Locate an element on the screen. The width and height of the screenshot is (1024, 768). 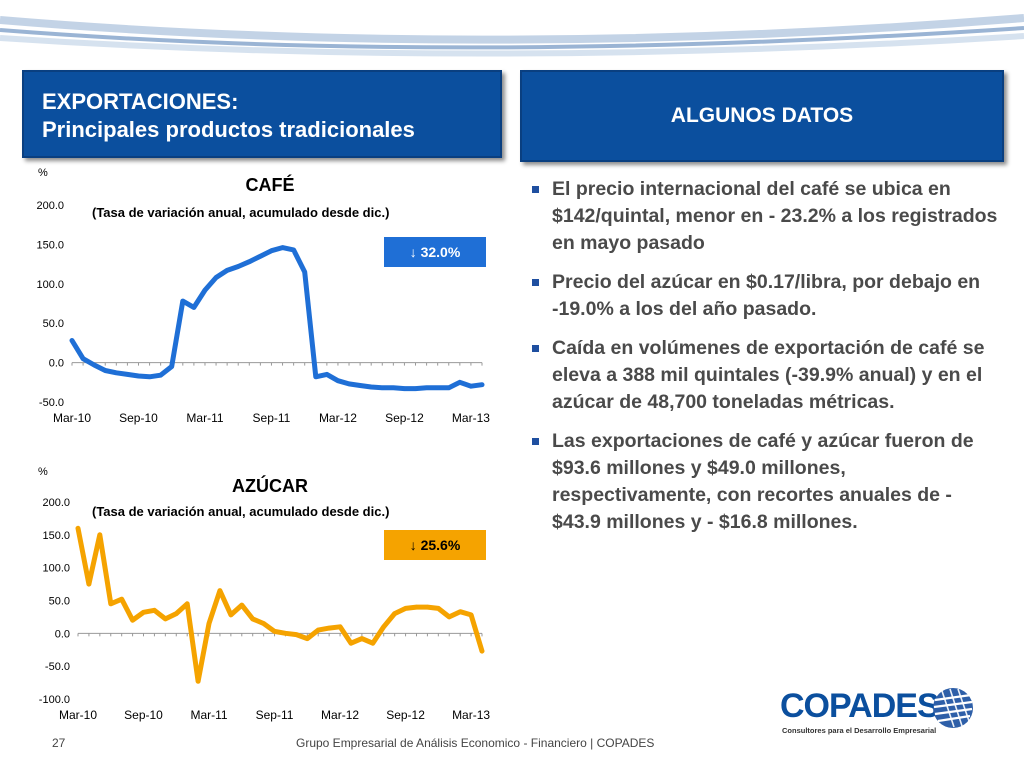
cafe-x-tick-label: Mar-10 is located at coordinates (72, 418).